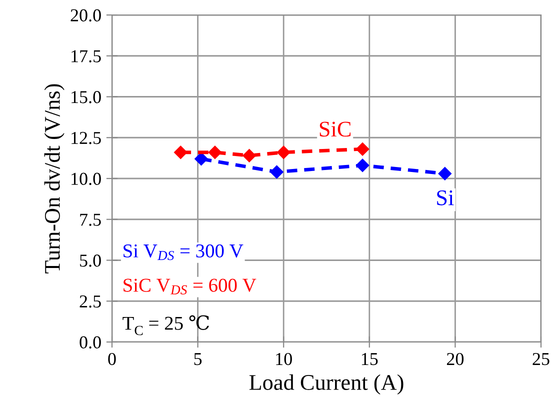  I want to click on y-axis-title: Turn-On dv/dt (V/ns), so click(54, 179).